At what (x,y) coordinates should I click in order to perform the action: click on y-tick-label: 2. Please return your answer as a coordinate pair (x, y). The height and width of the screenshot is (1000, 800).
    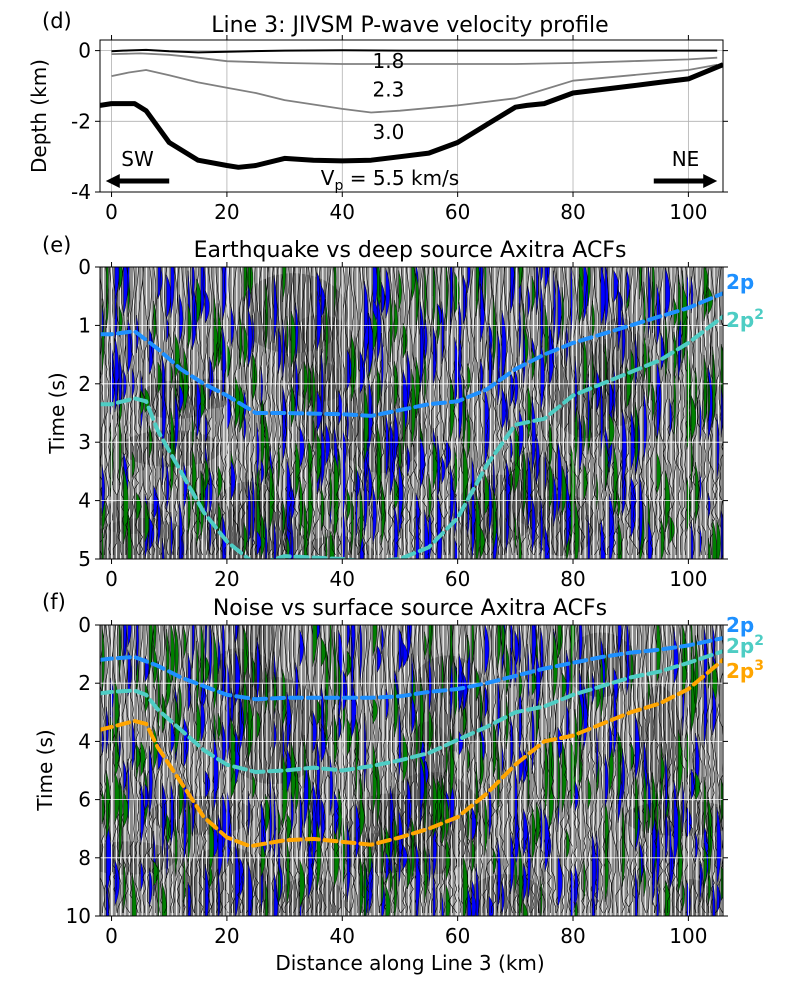
    Looking at the image, I should click on (84, 683).